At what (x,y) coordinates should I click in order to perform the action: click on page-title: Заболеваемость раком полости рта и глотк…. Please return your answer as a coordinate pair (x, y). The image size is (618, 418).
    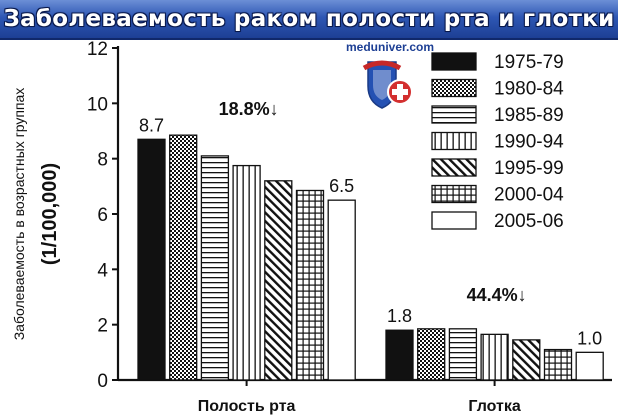
    Looking at the image, I should click on (309, 19).